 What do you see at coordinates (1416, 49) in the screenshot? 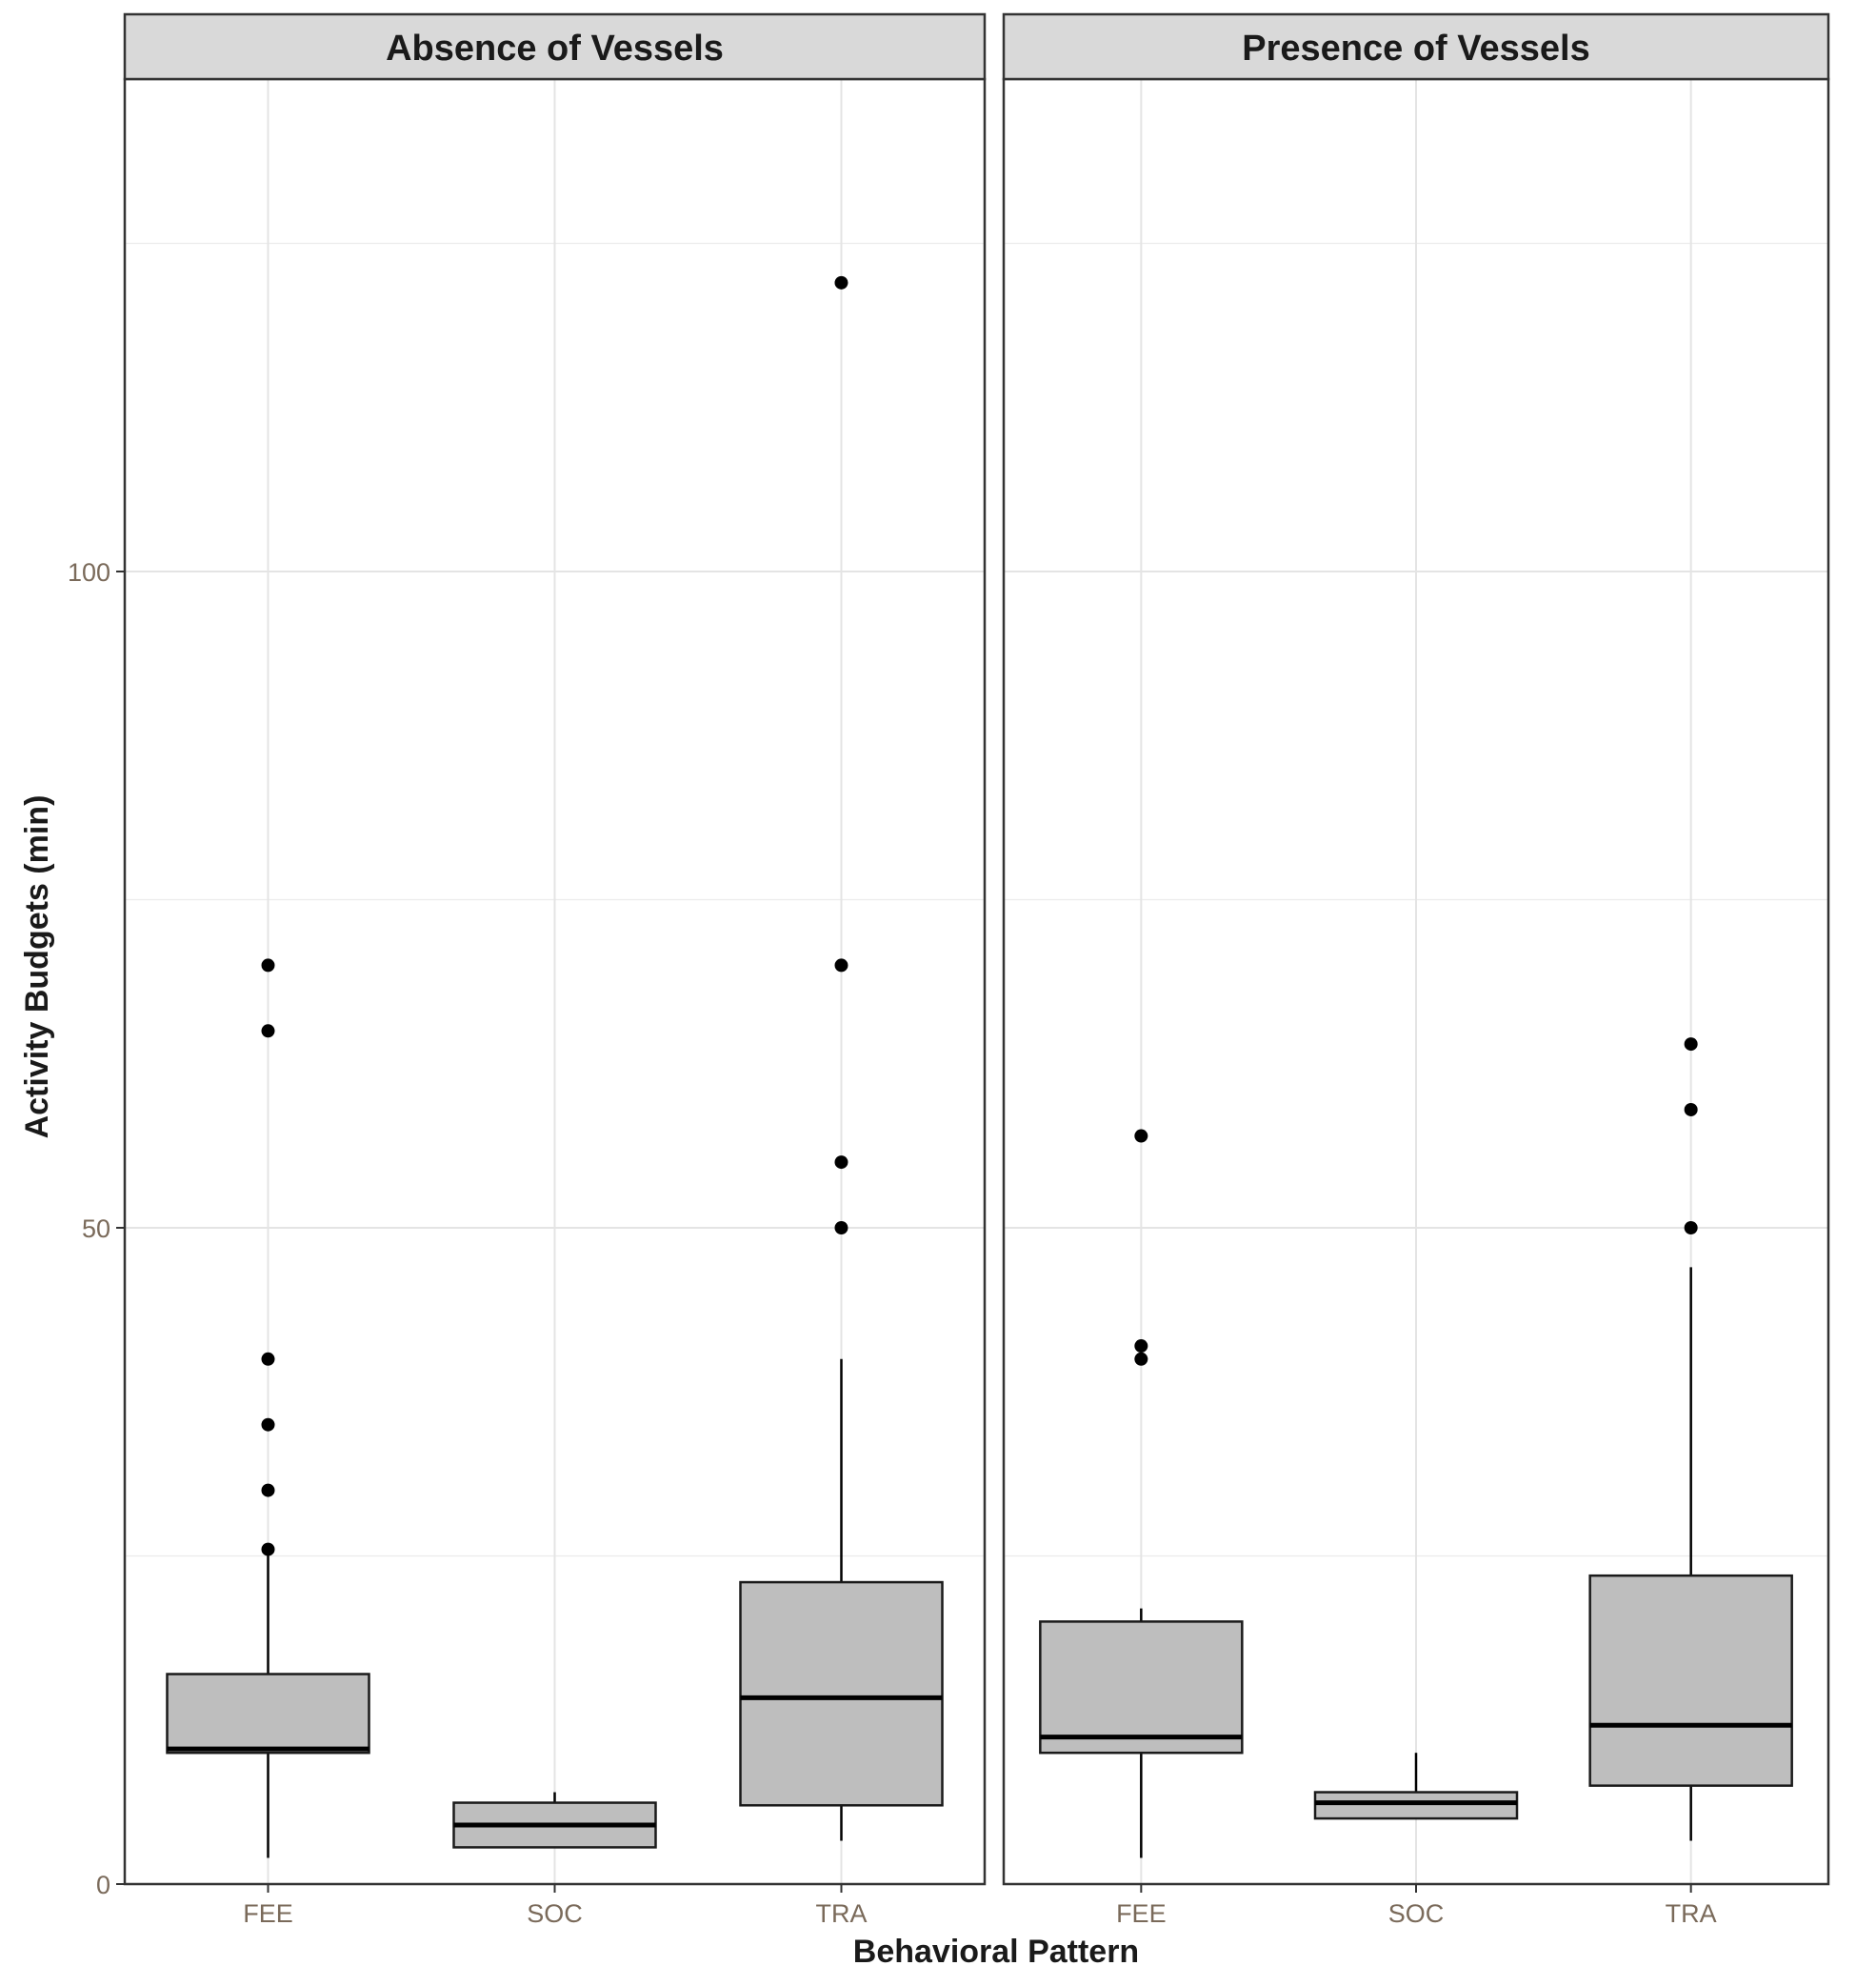
I see `strip-title: Presence of Vessels` at bounding box center [1416, 49].